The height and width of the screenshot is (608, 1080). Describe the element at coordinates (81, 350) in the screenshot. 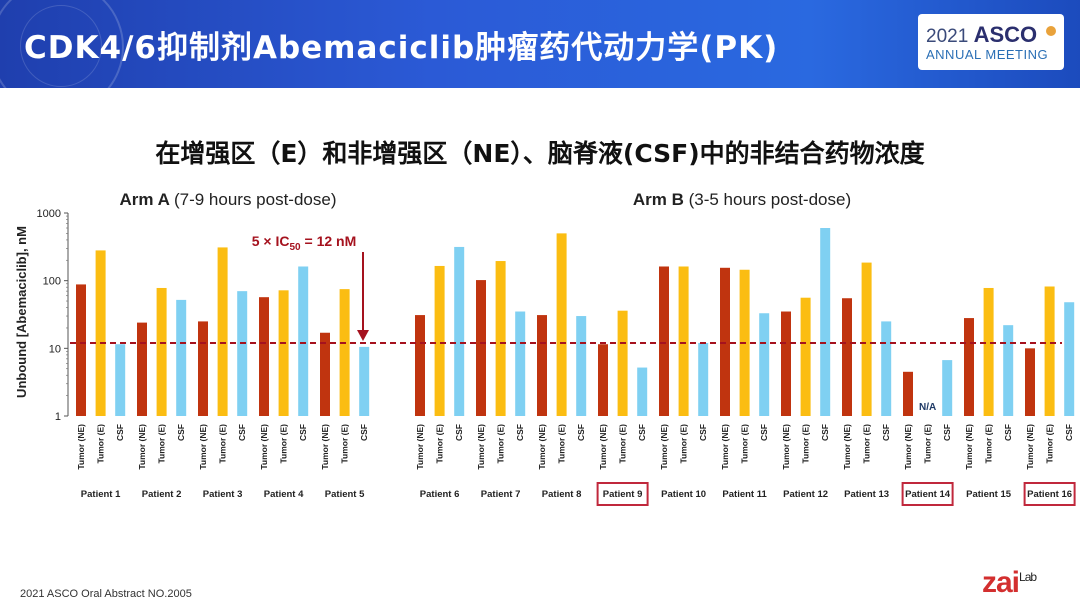

I see `bar-patient-1-tumor-ne` at that location.